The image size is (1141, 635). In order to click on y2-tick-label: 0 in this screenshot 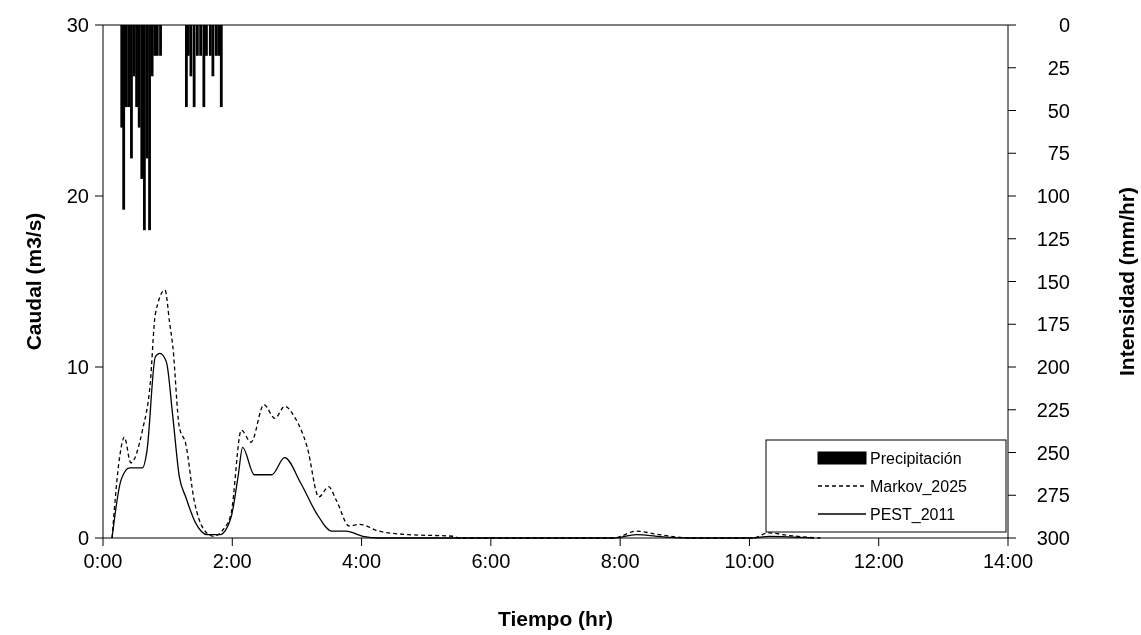, I will do `click(1064, 25)`.